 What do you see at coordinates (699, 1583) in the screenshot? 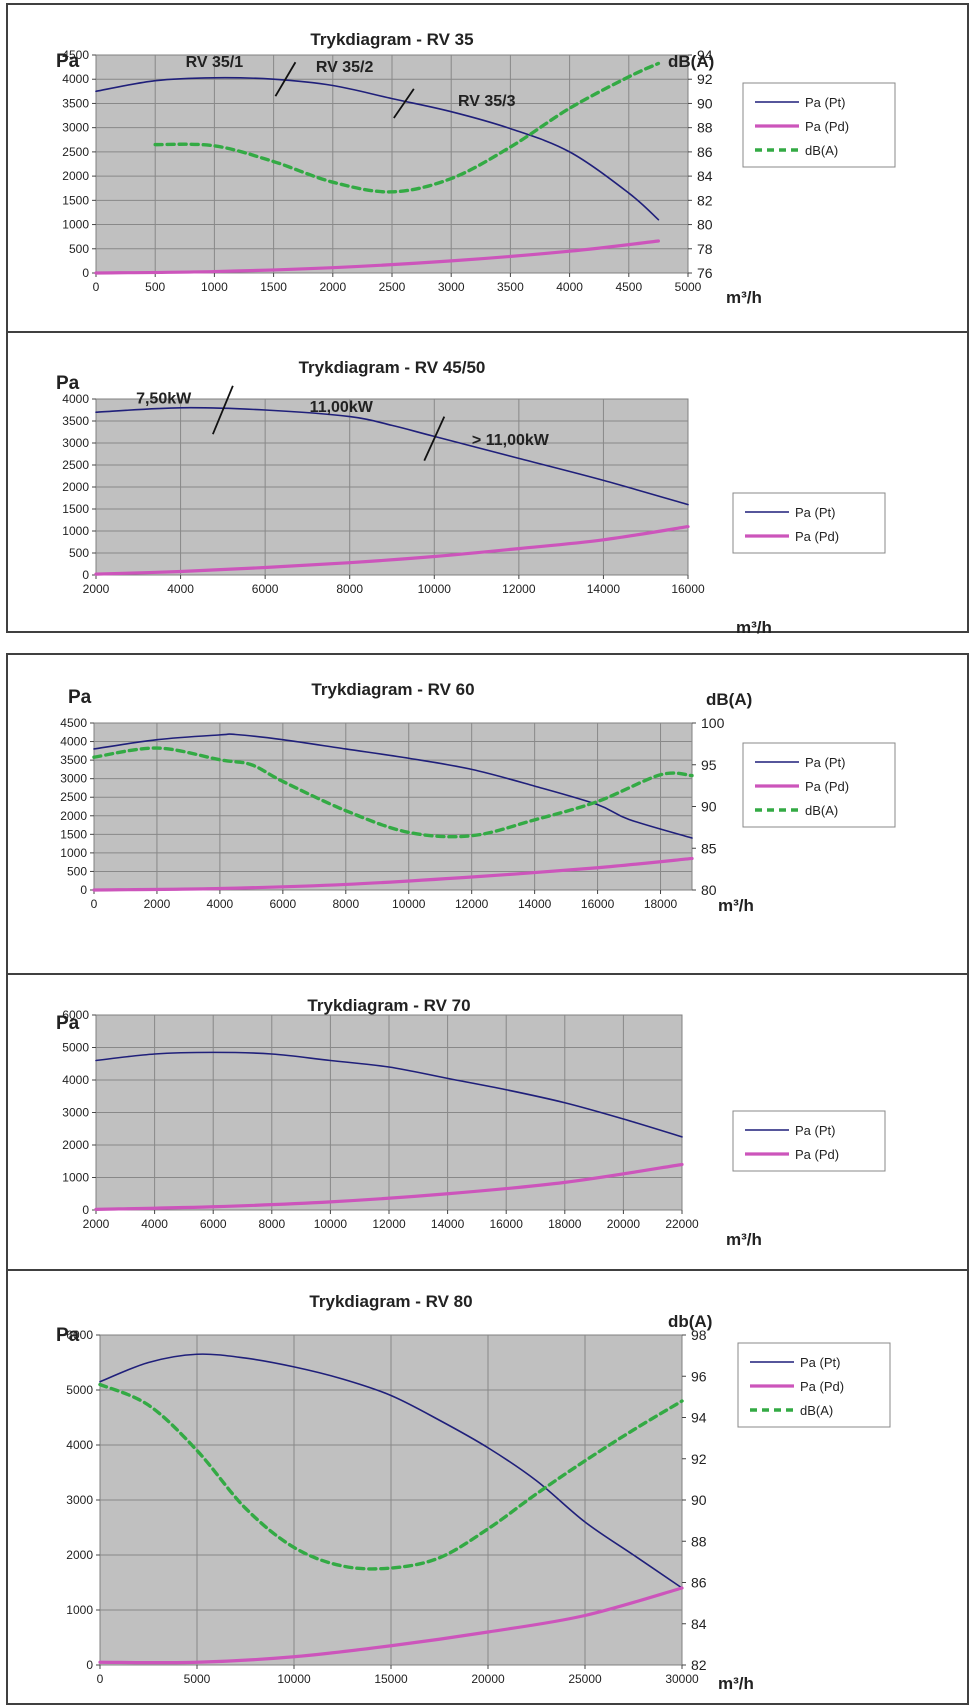
I see `y2-tick-label: 86` at bounding box center [699, 1583].